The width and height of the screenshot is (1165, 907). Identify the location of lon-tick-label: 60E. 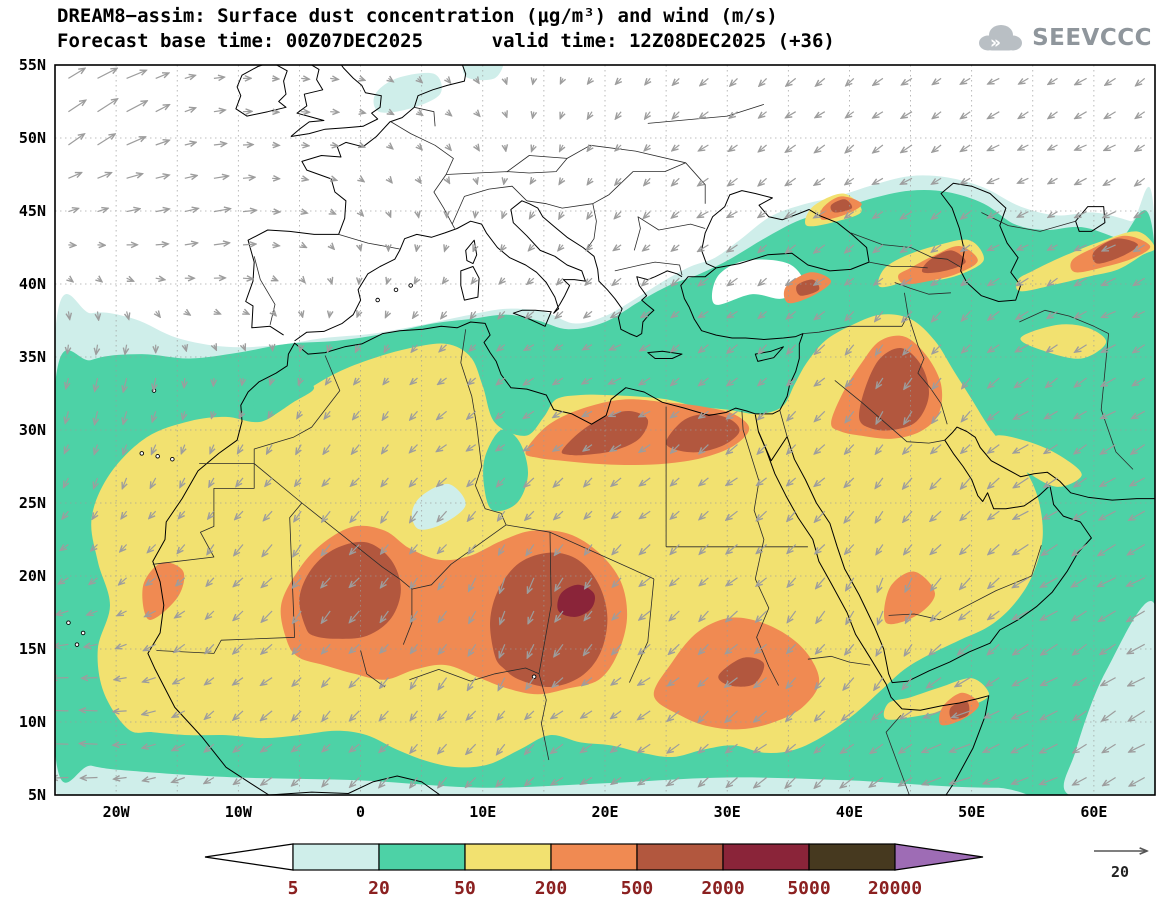
(1093, 812).